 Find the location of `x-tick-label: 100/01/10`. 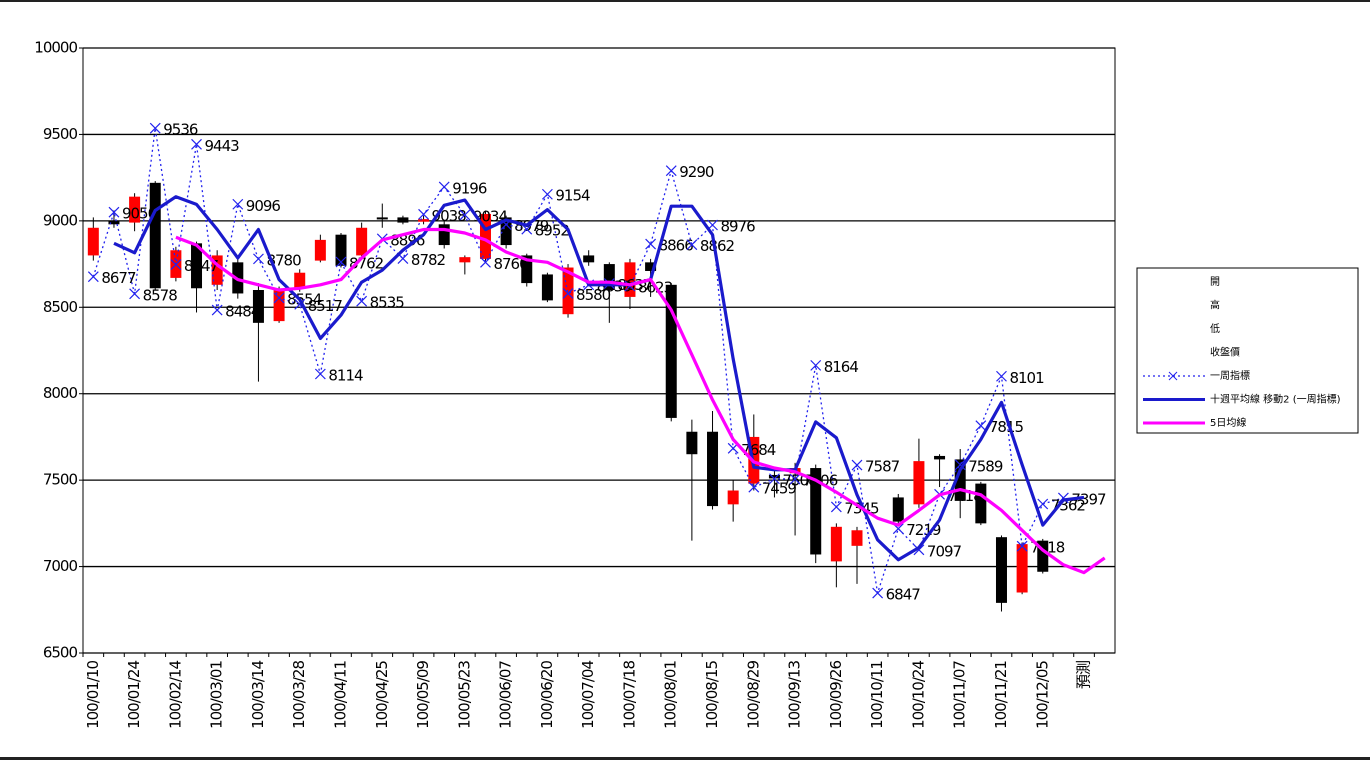

x-tick-label: 100/01/10 is located at coordinates (93, 695).